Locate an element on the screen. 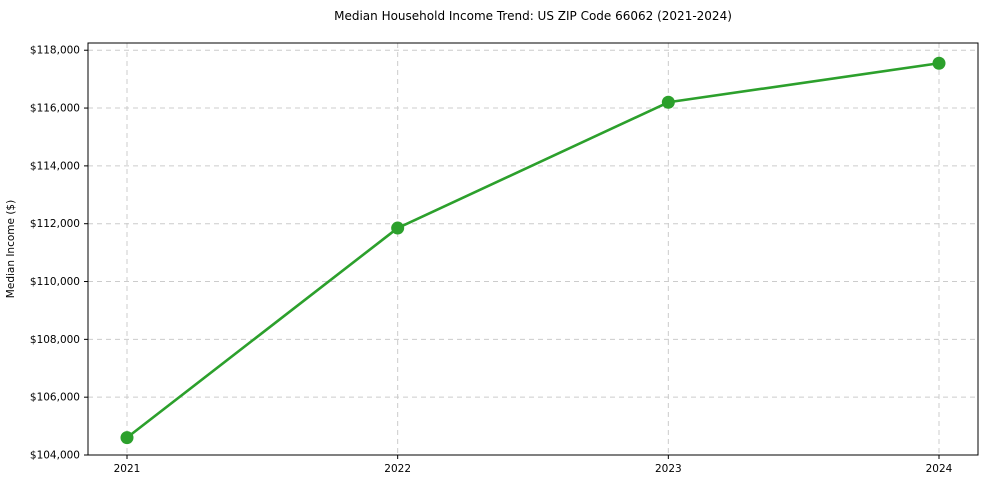 The height and width of the screenshot is (490, 989). data-point-2023 is located at coordinates (668, 102).